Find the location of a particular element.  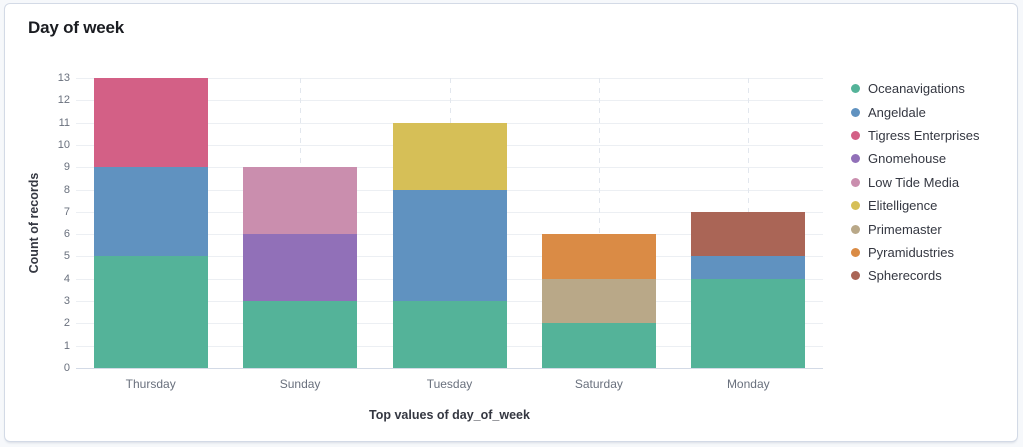

legend-item: Gnomehouse is located at coordinates (915, 158).